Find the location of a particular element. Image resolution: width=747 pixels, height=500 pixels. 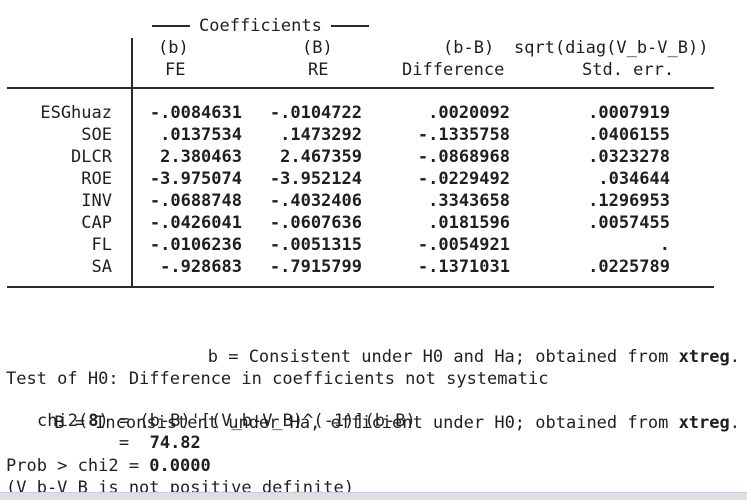

col-header-B: (B) is located at coordinates (317, 48).